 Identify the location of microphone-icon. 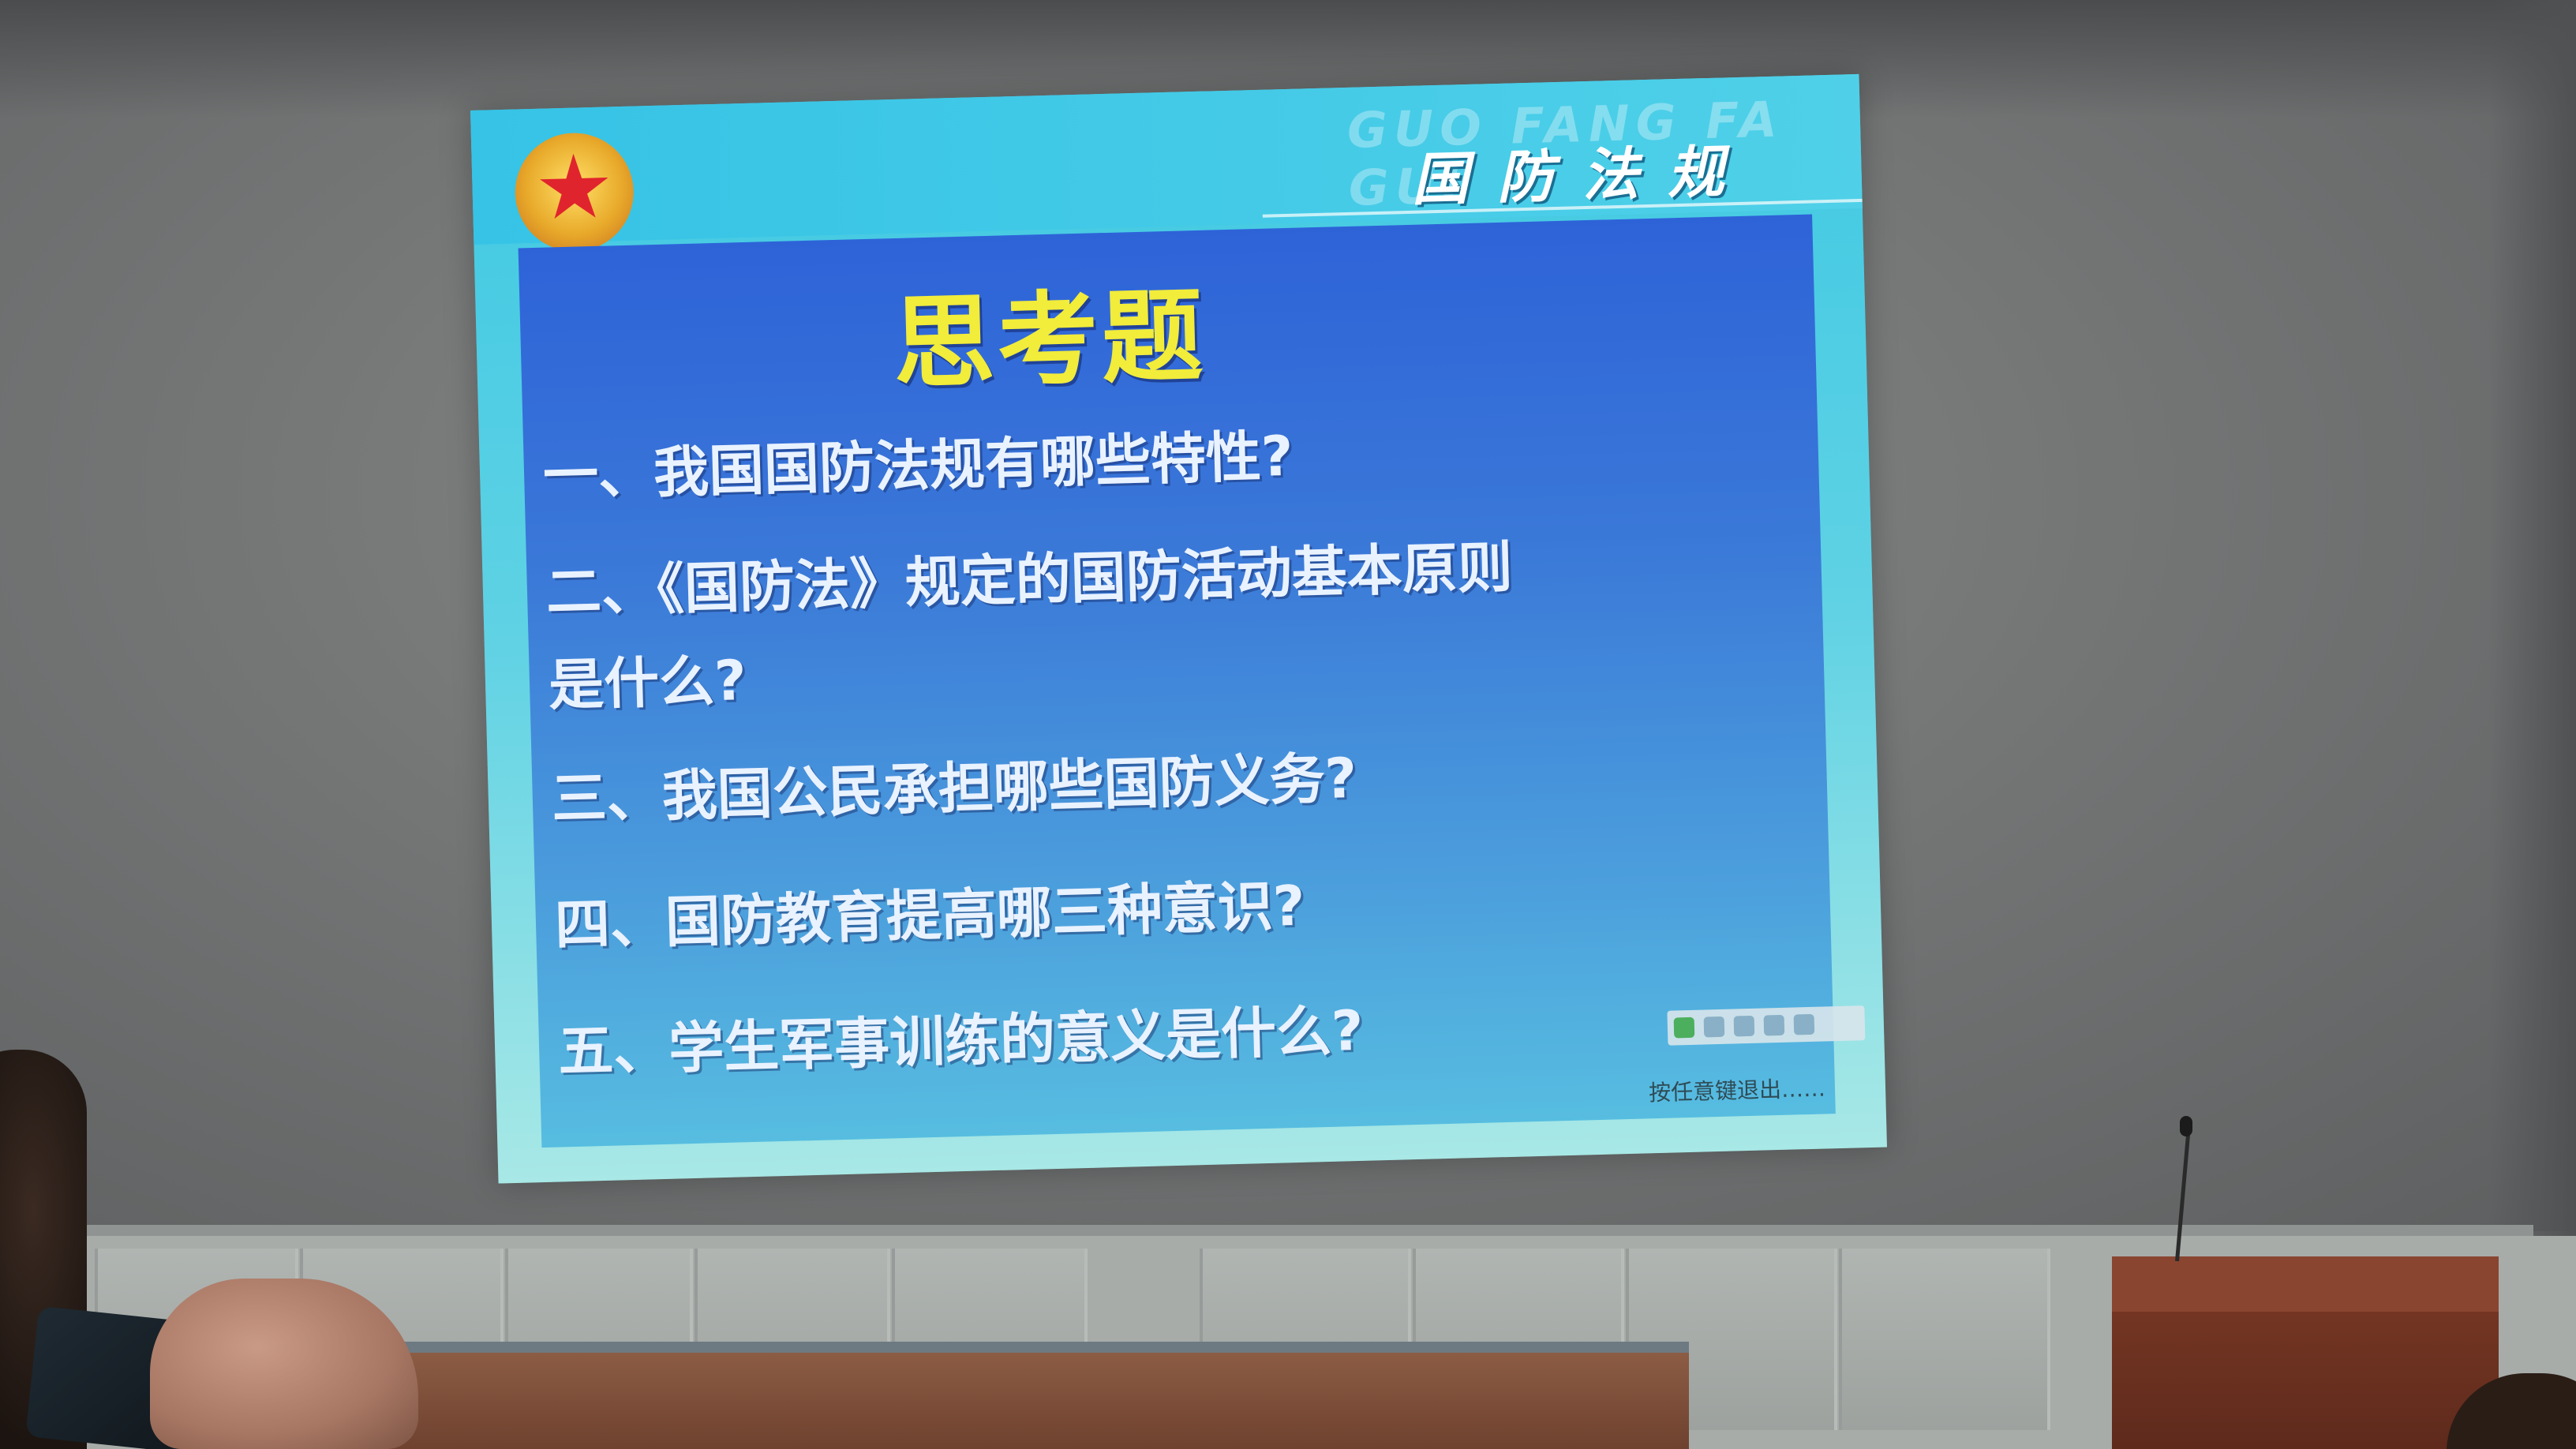
(2186, 1126).